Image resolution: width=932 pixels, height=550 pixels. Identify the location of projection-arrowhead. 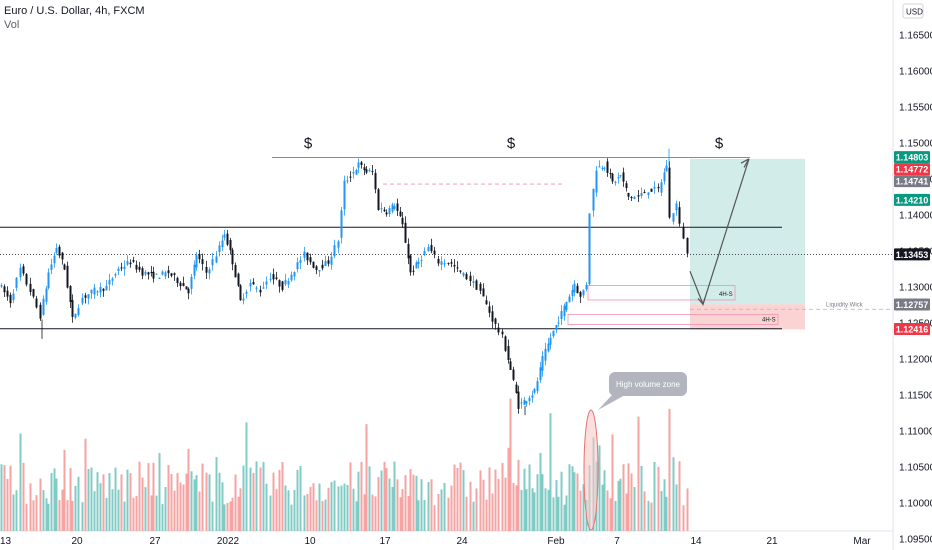
(745, 163).